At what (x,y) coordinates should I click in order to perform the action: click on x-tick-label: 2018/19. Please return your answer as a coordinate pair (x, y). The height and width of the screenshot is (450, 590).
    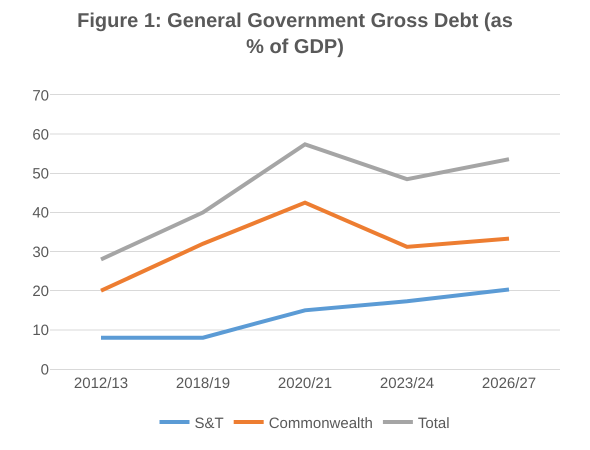
    Looking at the image, I should click on (203, 383).